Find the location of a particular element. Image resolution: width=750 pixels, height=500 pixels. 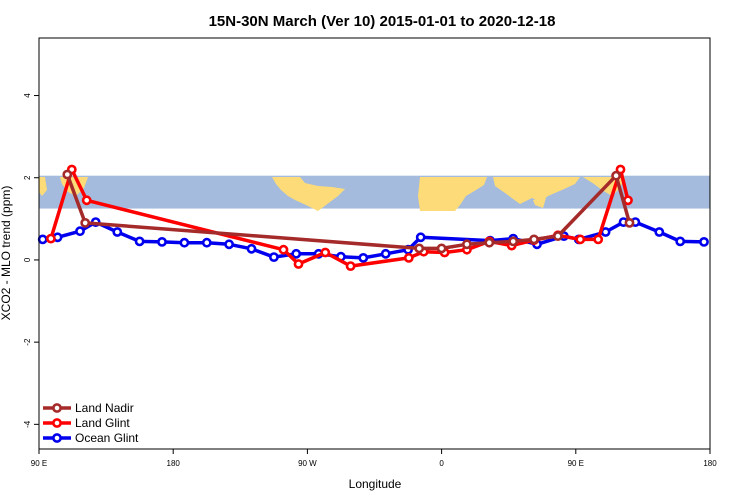

y-axis: -4 -2 0 2 4 is located at coordinates (31, 260).